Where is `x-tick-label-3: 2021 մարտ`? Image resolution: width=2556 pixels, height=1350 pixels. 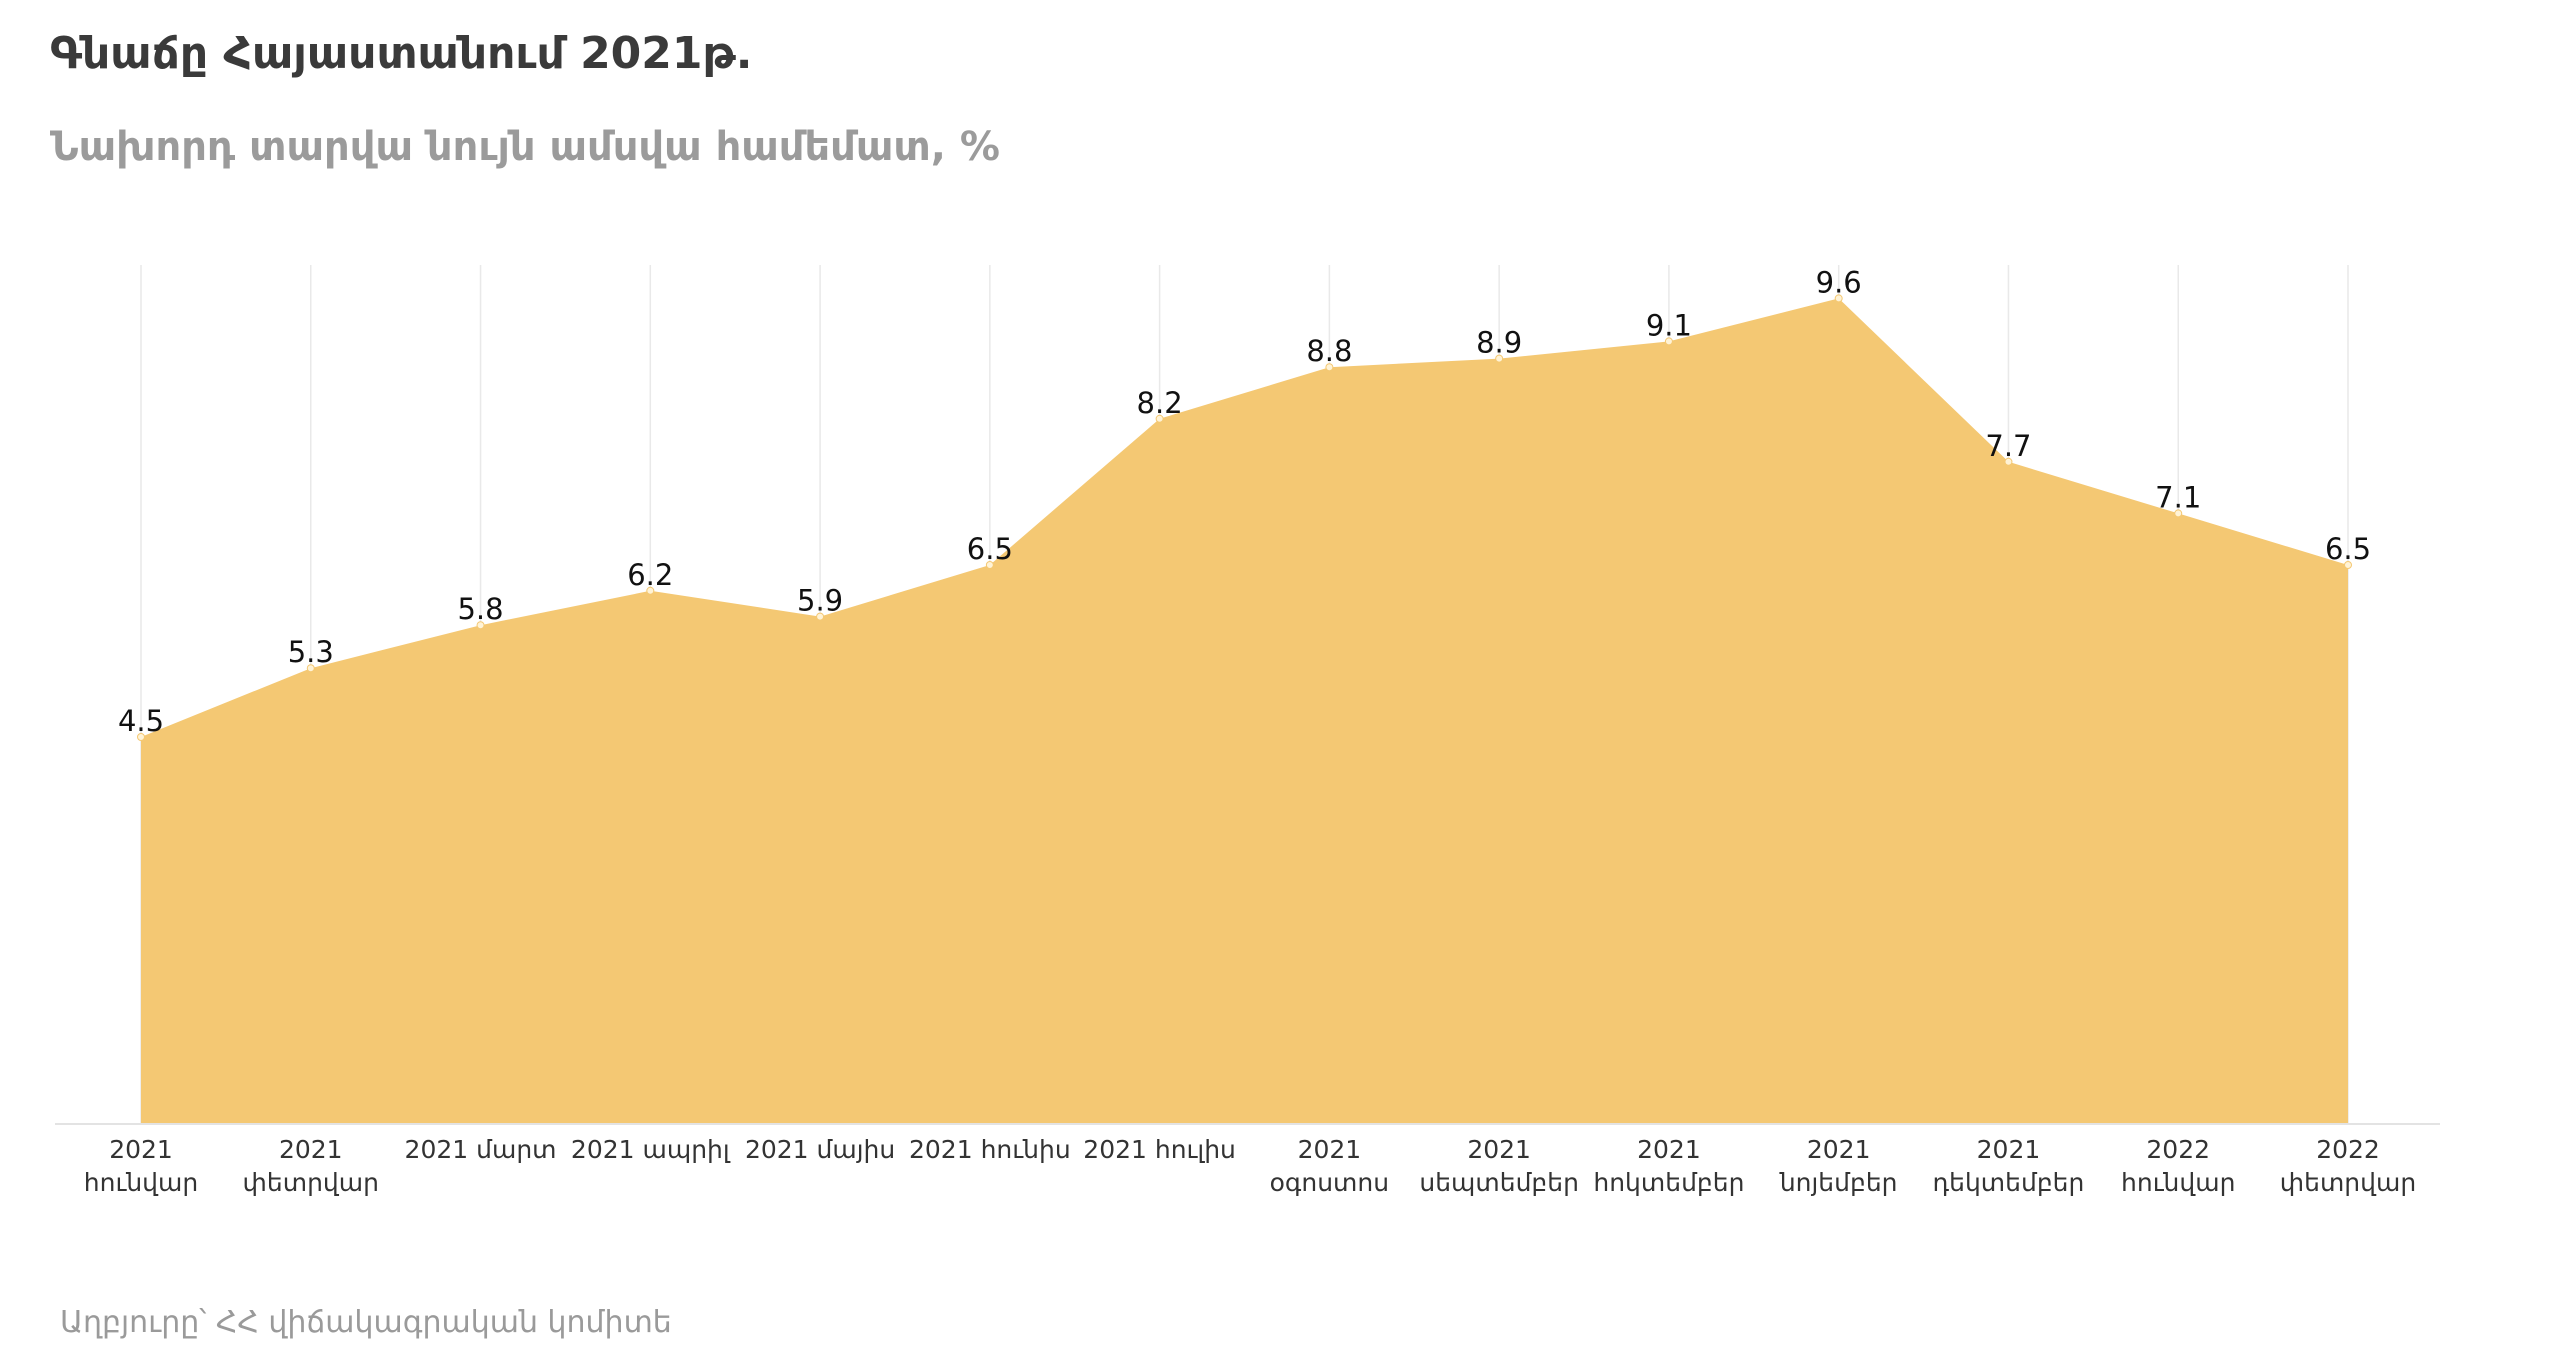 x-tick-label-3: 2021 մարտ is located at coordinates (481, 1149).